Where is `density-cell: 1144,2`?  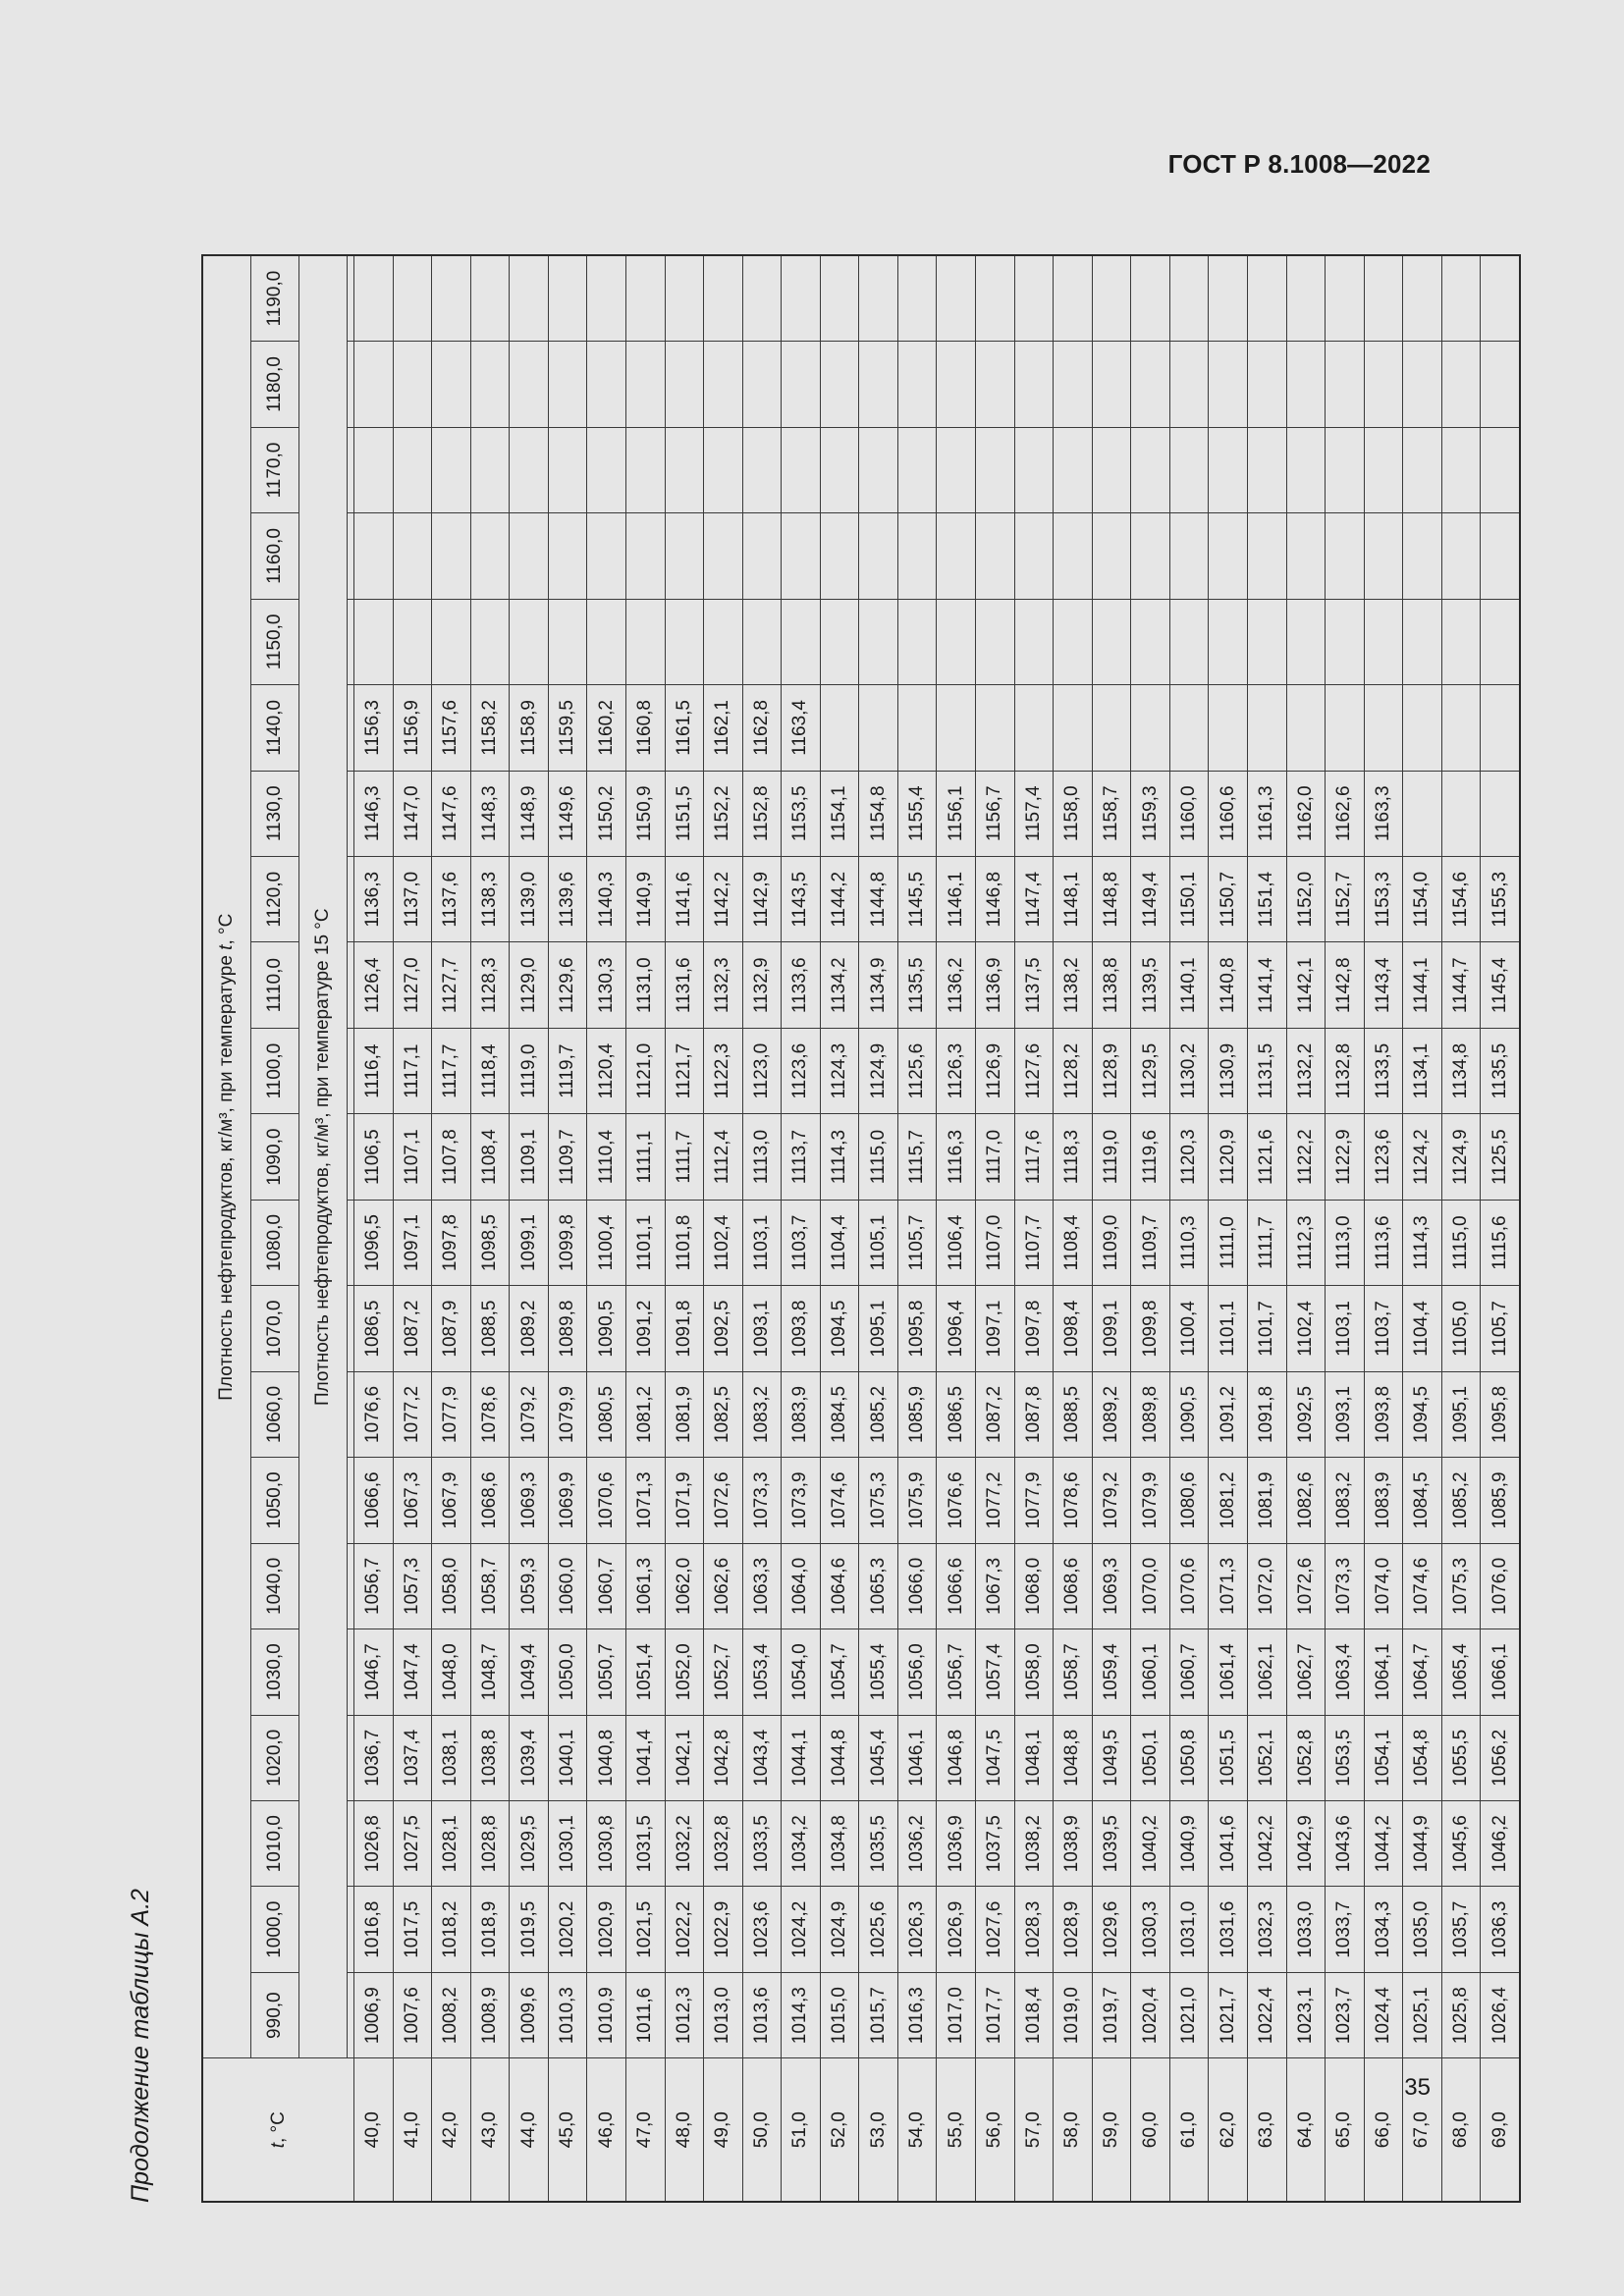
density-cell: 1144,2 is located at coordinates (839, 899).